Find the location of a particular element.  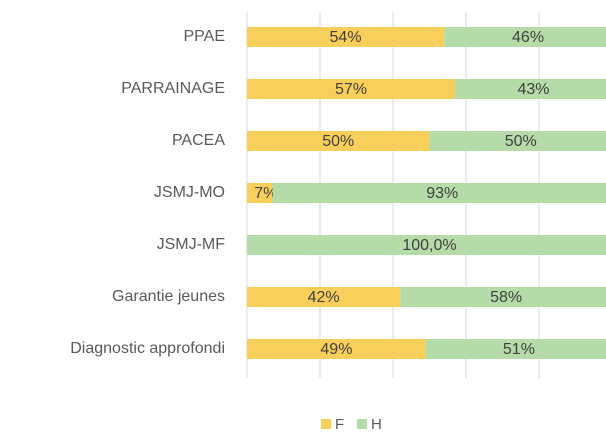

legend-label: F is located at coordinates (339, 424).